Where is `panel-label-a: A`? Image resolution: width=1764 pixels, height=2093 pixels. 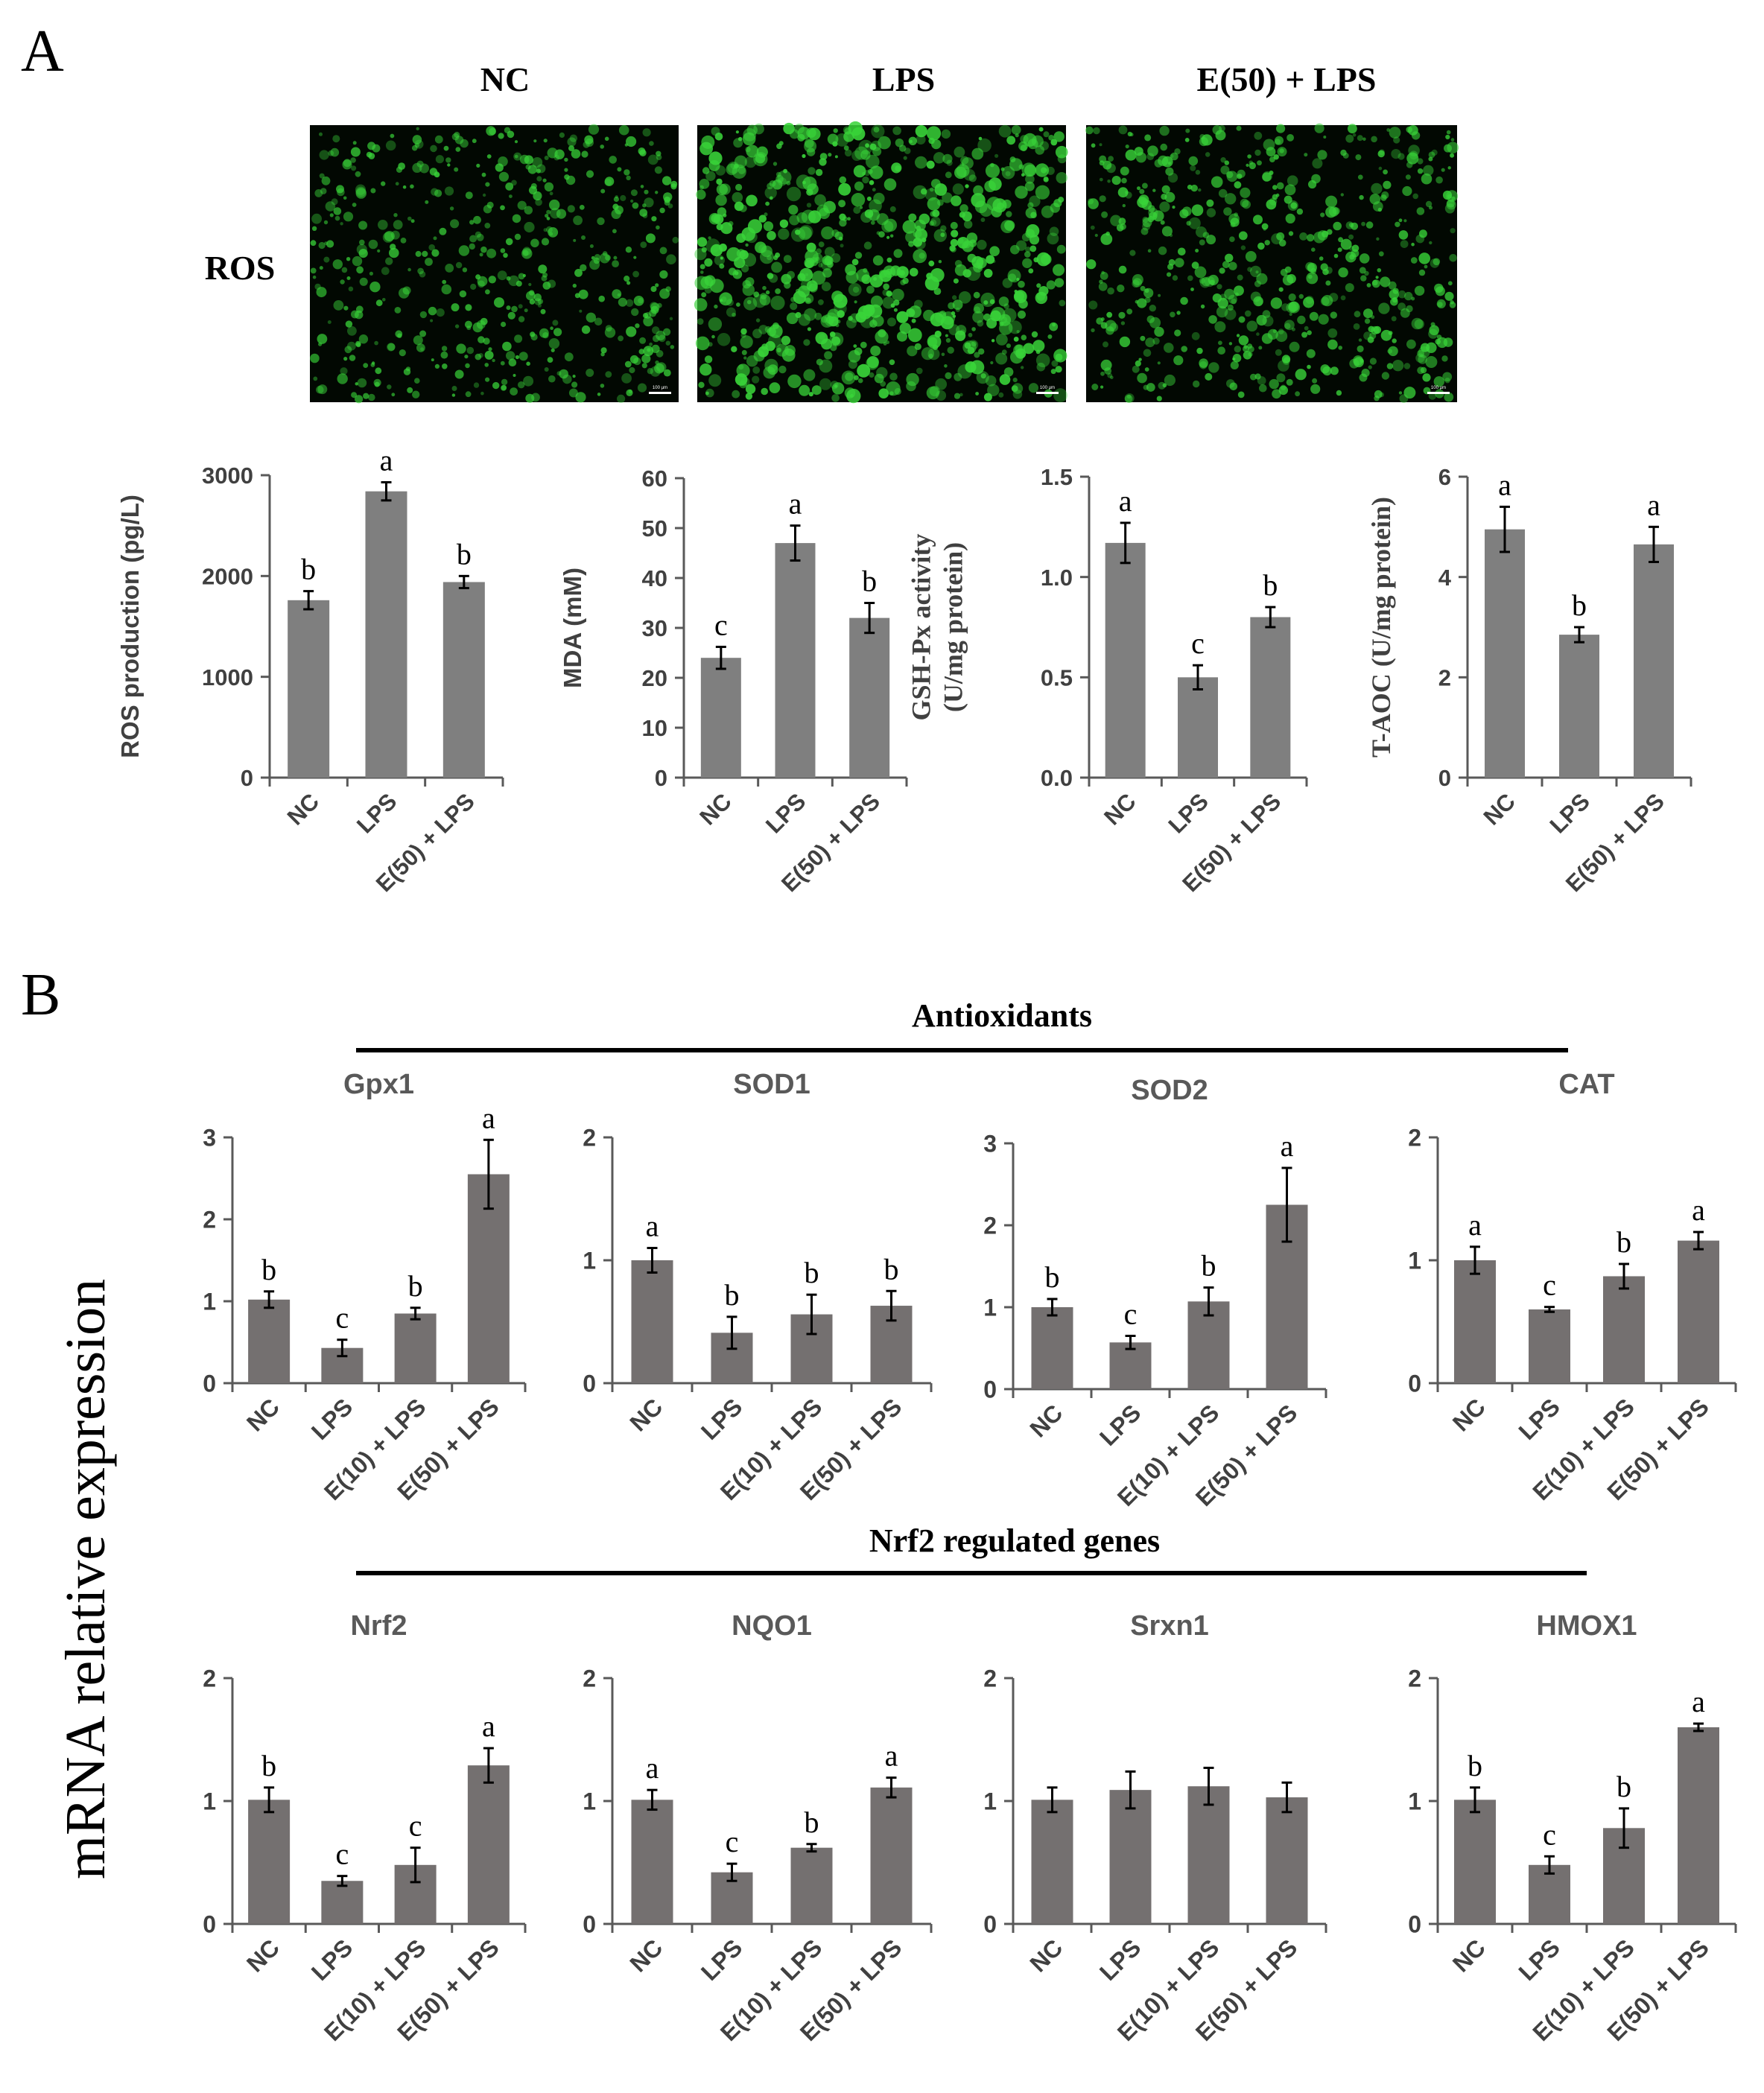
panel-label-a: A is located at coordinates (42, 52).